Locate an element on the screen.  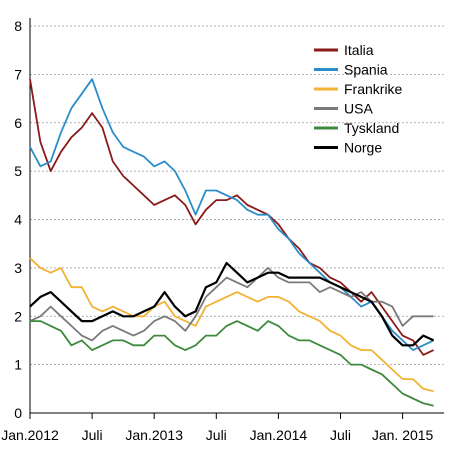
legend-label: Norge is located at coordinates (363, 148).